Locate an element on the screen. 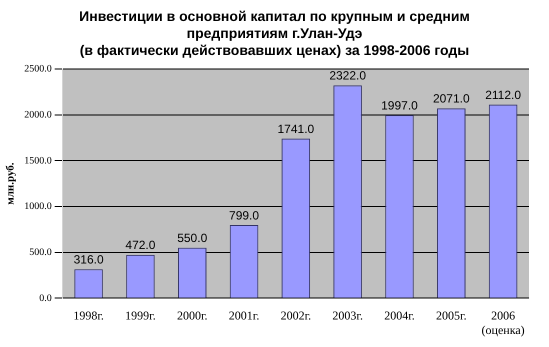 The image size is (549, 347). data-label: 550.0 is located at coordinates (192, 238).